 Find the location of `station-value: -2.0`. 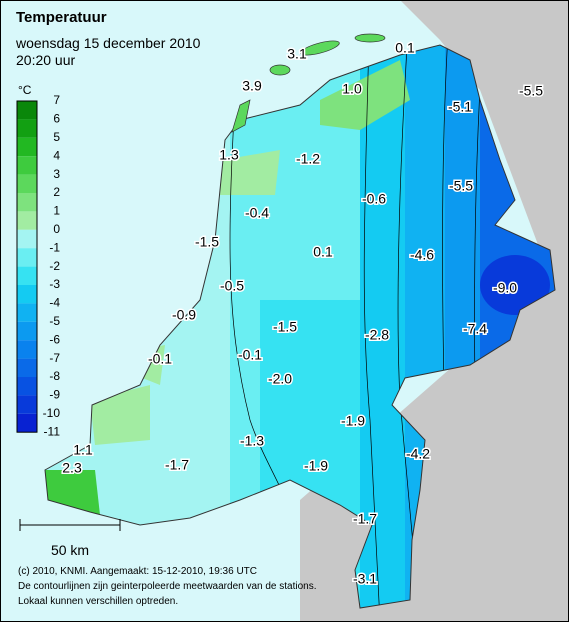

station-value: -2.0 is located at coordinates (280, 379).